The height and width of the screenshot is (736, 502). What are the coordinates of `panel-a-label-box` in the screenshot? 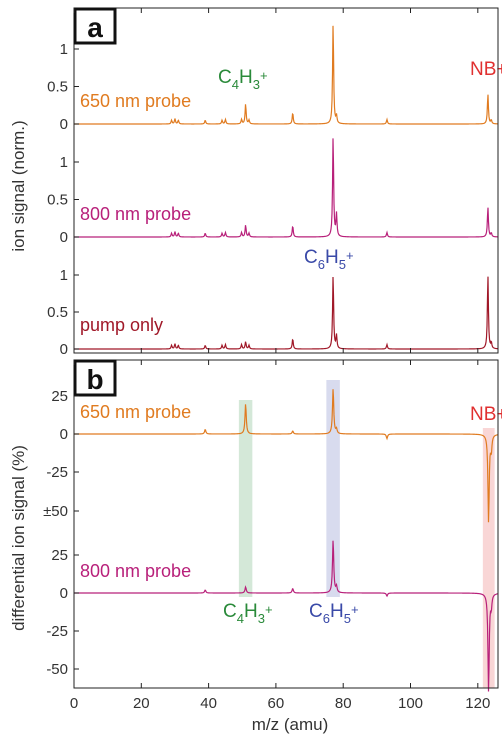 It's located at (95, 26).